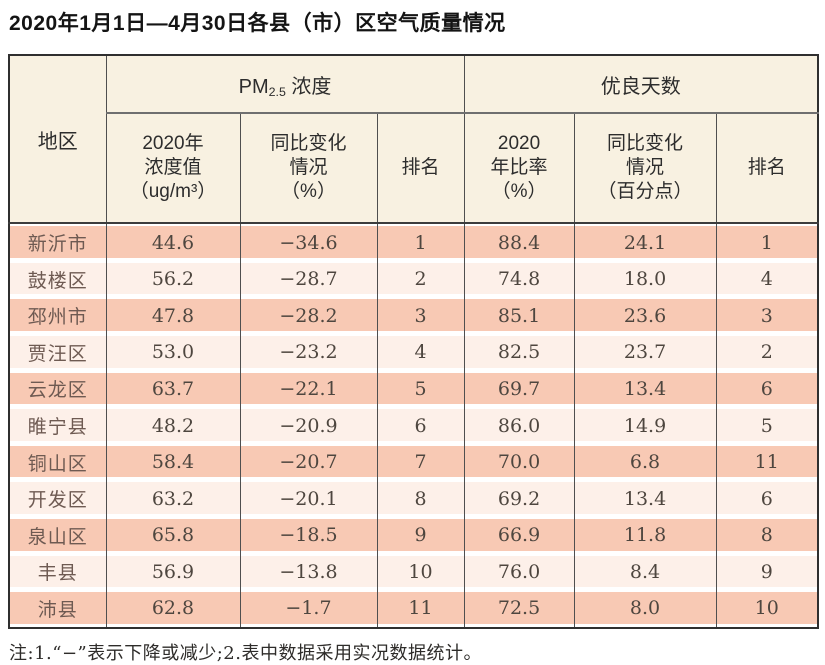 Image resolution: width=825 pixels, height=665 pixels. I want to click on pm-value-cell: 63.2, so click(172, 498).